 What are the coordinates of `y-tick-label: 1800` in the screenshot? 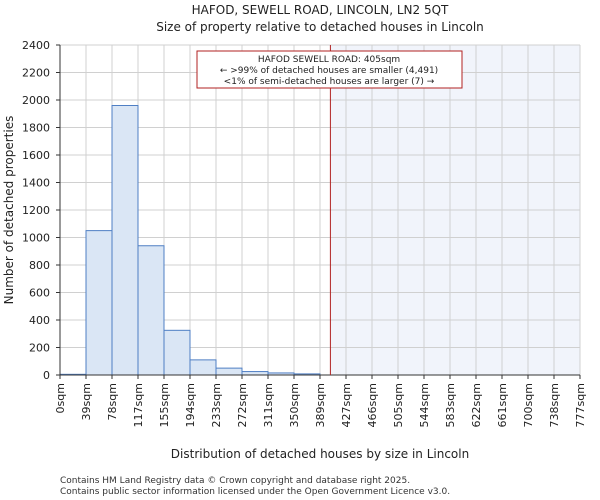 It's located at (36, 128).